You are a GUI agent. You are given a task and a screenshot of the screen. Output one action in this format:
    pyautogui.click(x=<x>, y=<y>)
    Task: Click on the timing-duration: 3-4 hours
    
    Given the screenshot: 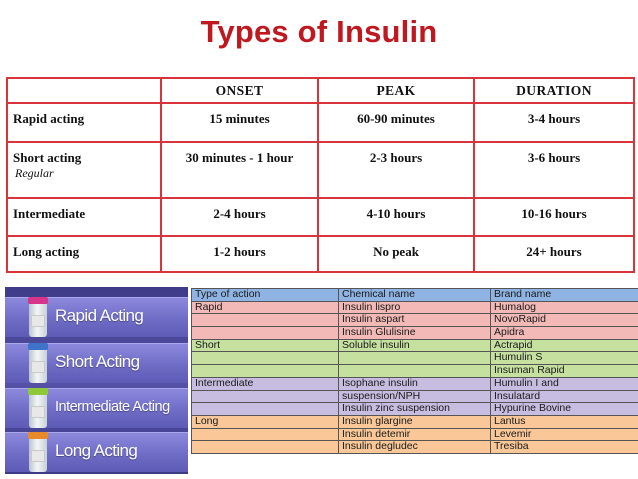 What is the action you would take?
    pyautogui.click(x=554, y=122)
    